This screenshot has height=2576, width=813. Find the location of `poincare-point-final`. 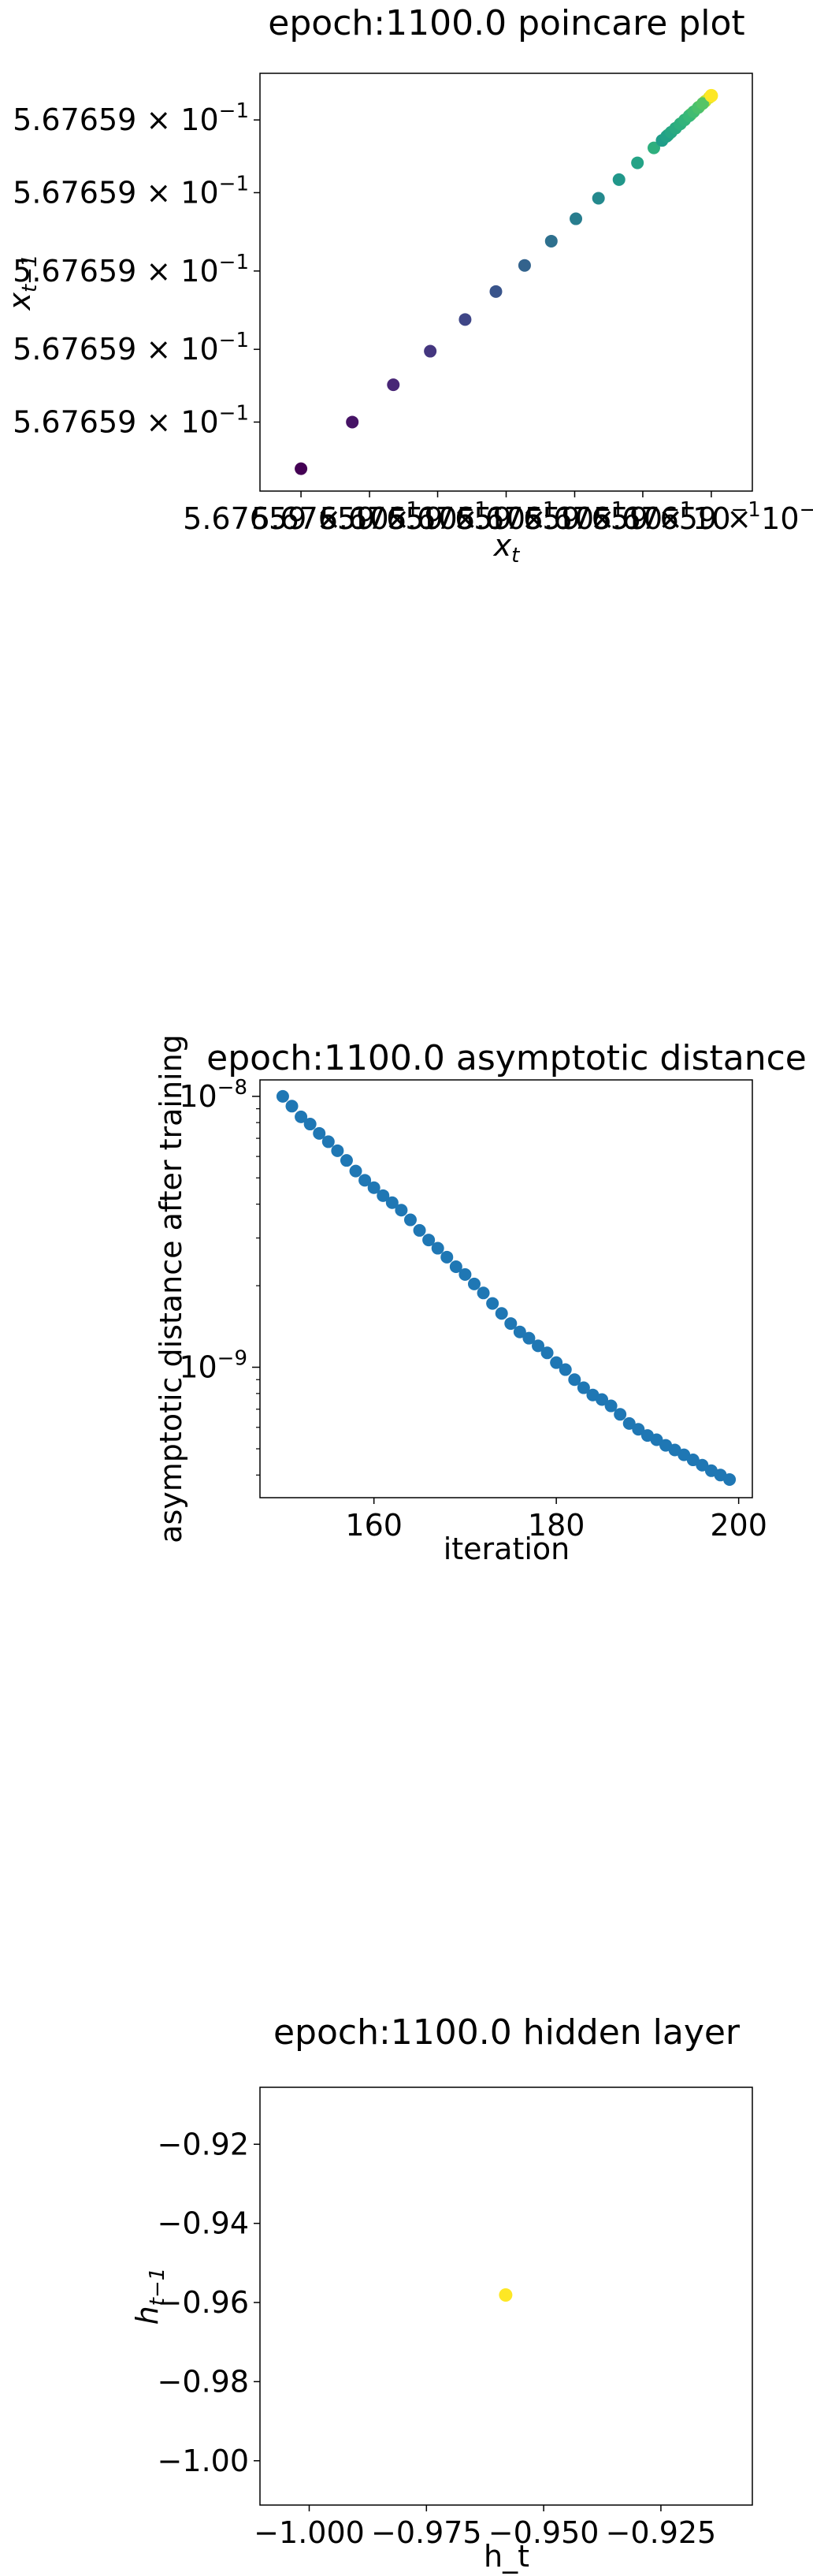

poincare-point-final is located at coordinates (711, 95).